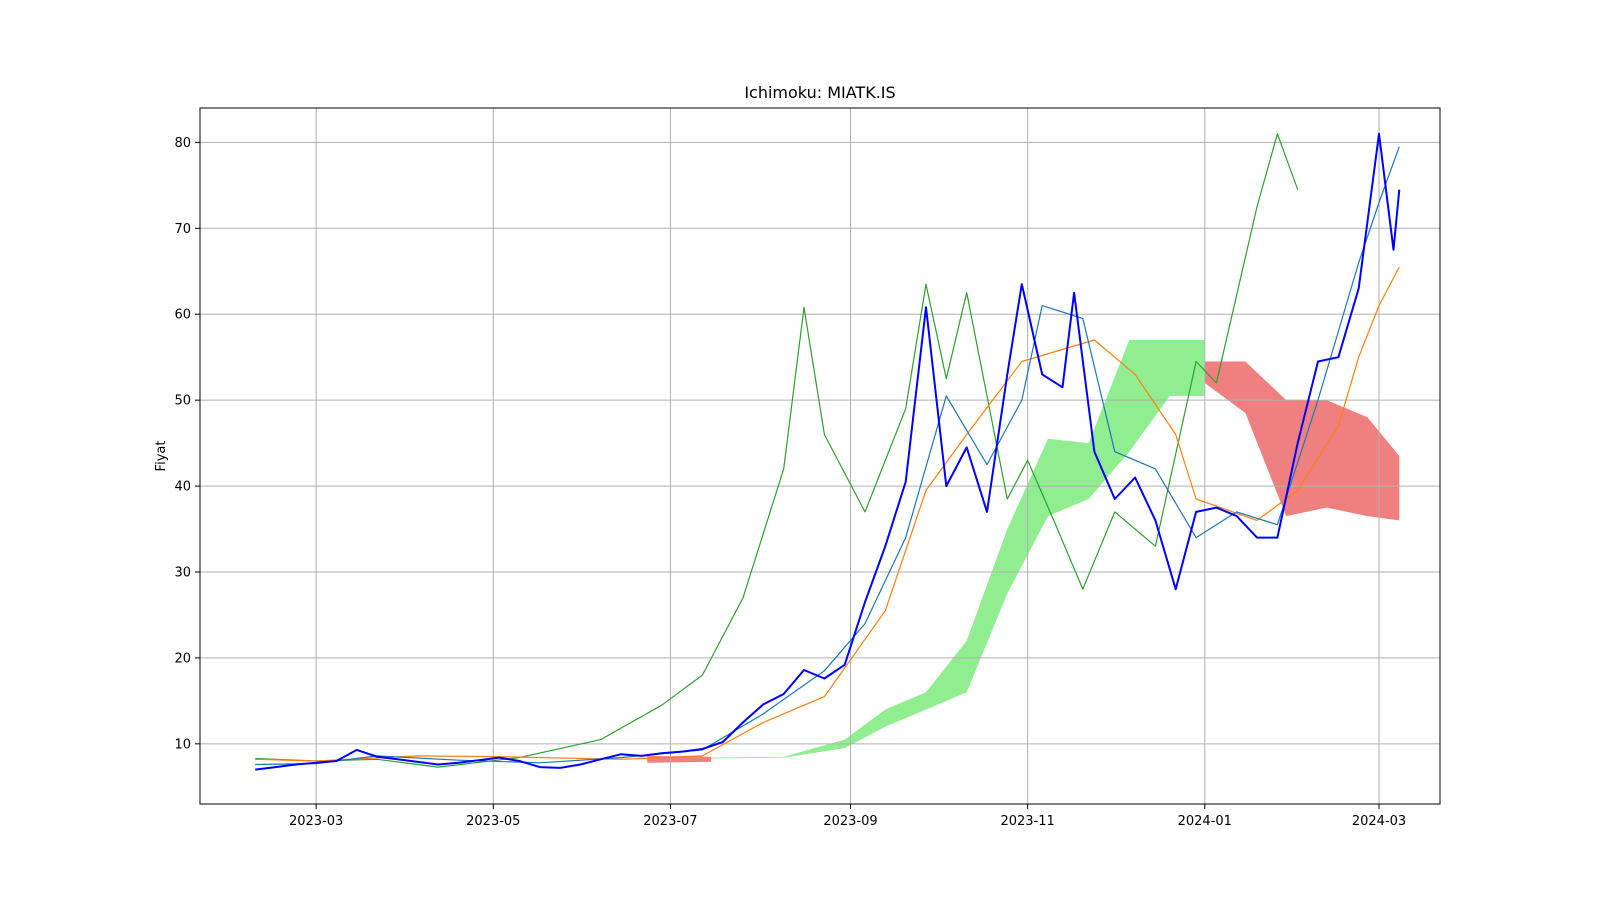 The width and height of the screenshot is (1600, 900). What do you see at coordinates (182, 143) in the screenshot?
I see `y-tick-label: 80` at bounding box center [182, 143].